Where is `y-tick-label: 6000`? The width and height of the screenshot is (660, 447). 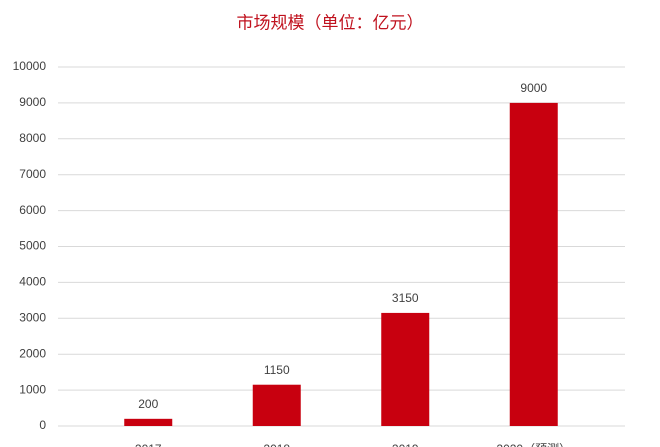 y-tick-label: 6000 is located at coordinates (32, 210).